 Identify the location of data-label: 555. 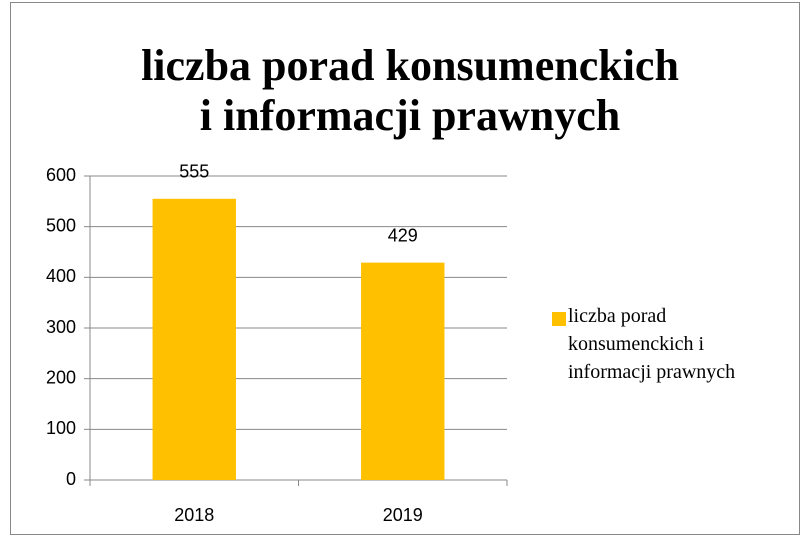
(194, 172).